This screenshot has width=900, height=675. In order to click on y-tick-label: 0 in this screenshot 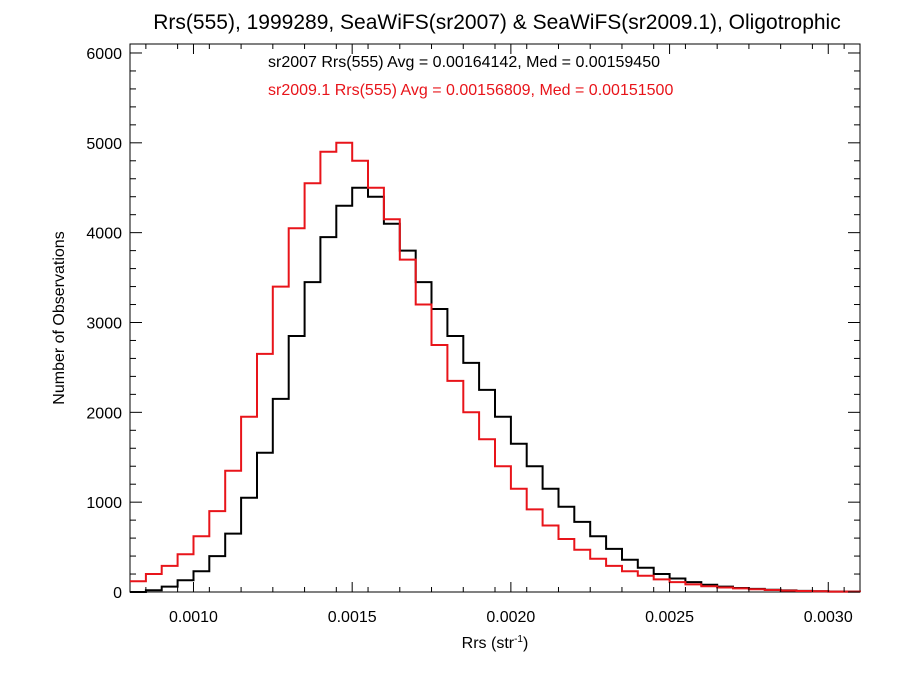, I will do `click(117, 593)`.